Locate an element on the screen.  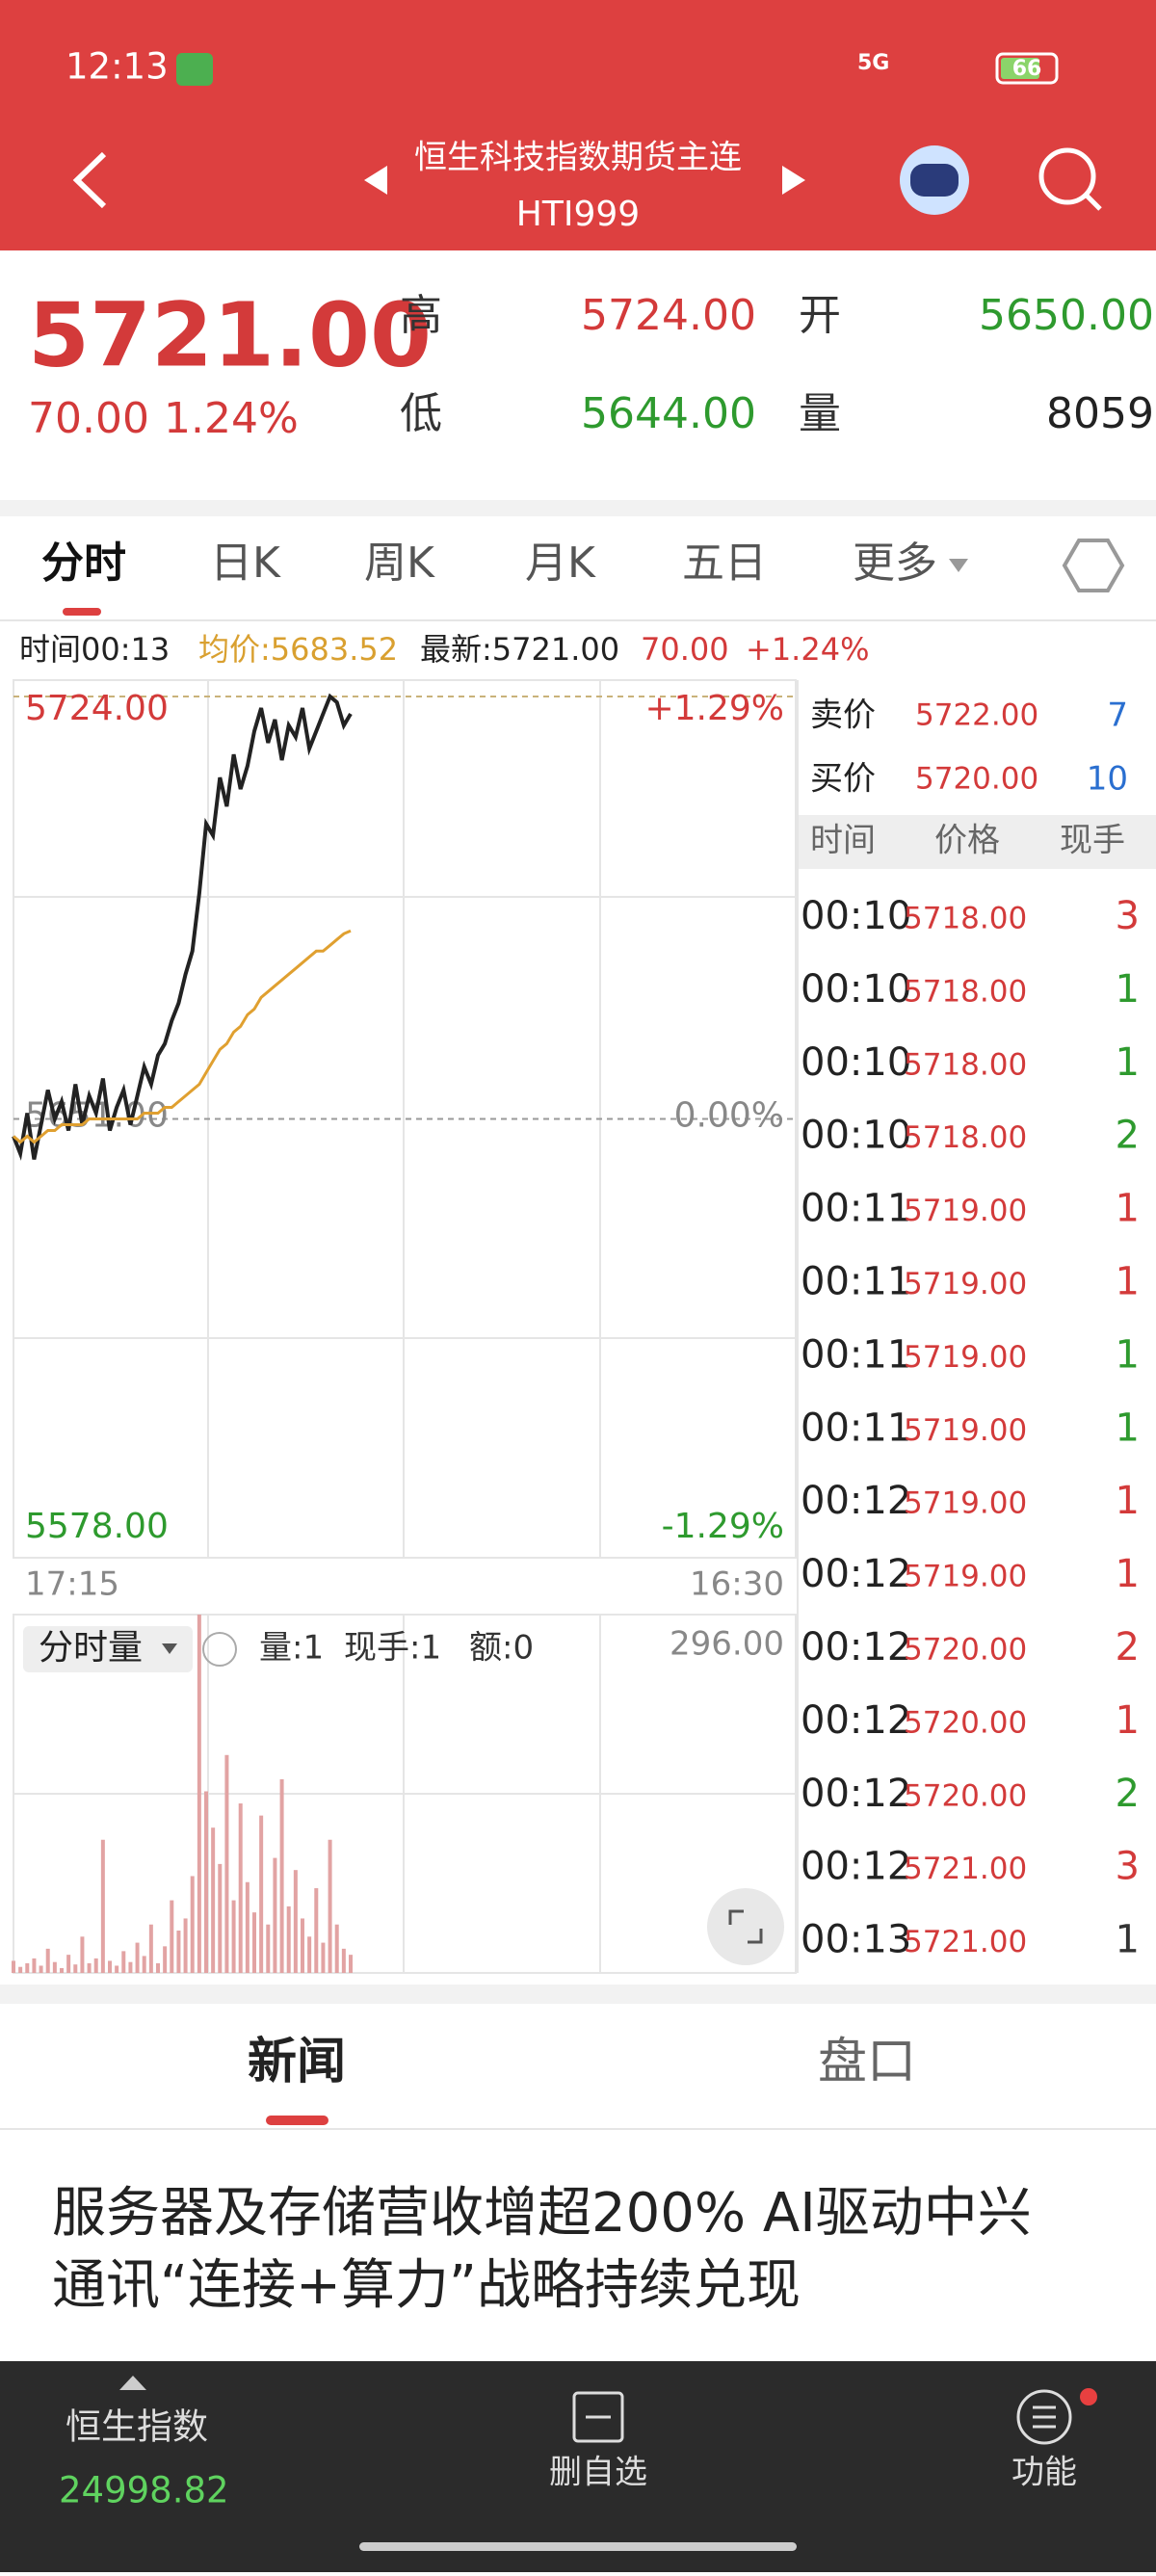
watchlist-button: 删自选 is located at coordinates (598, 2473).